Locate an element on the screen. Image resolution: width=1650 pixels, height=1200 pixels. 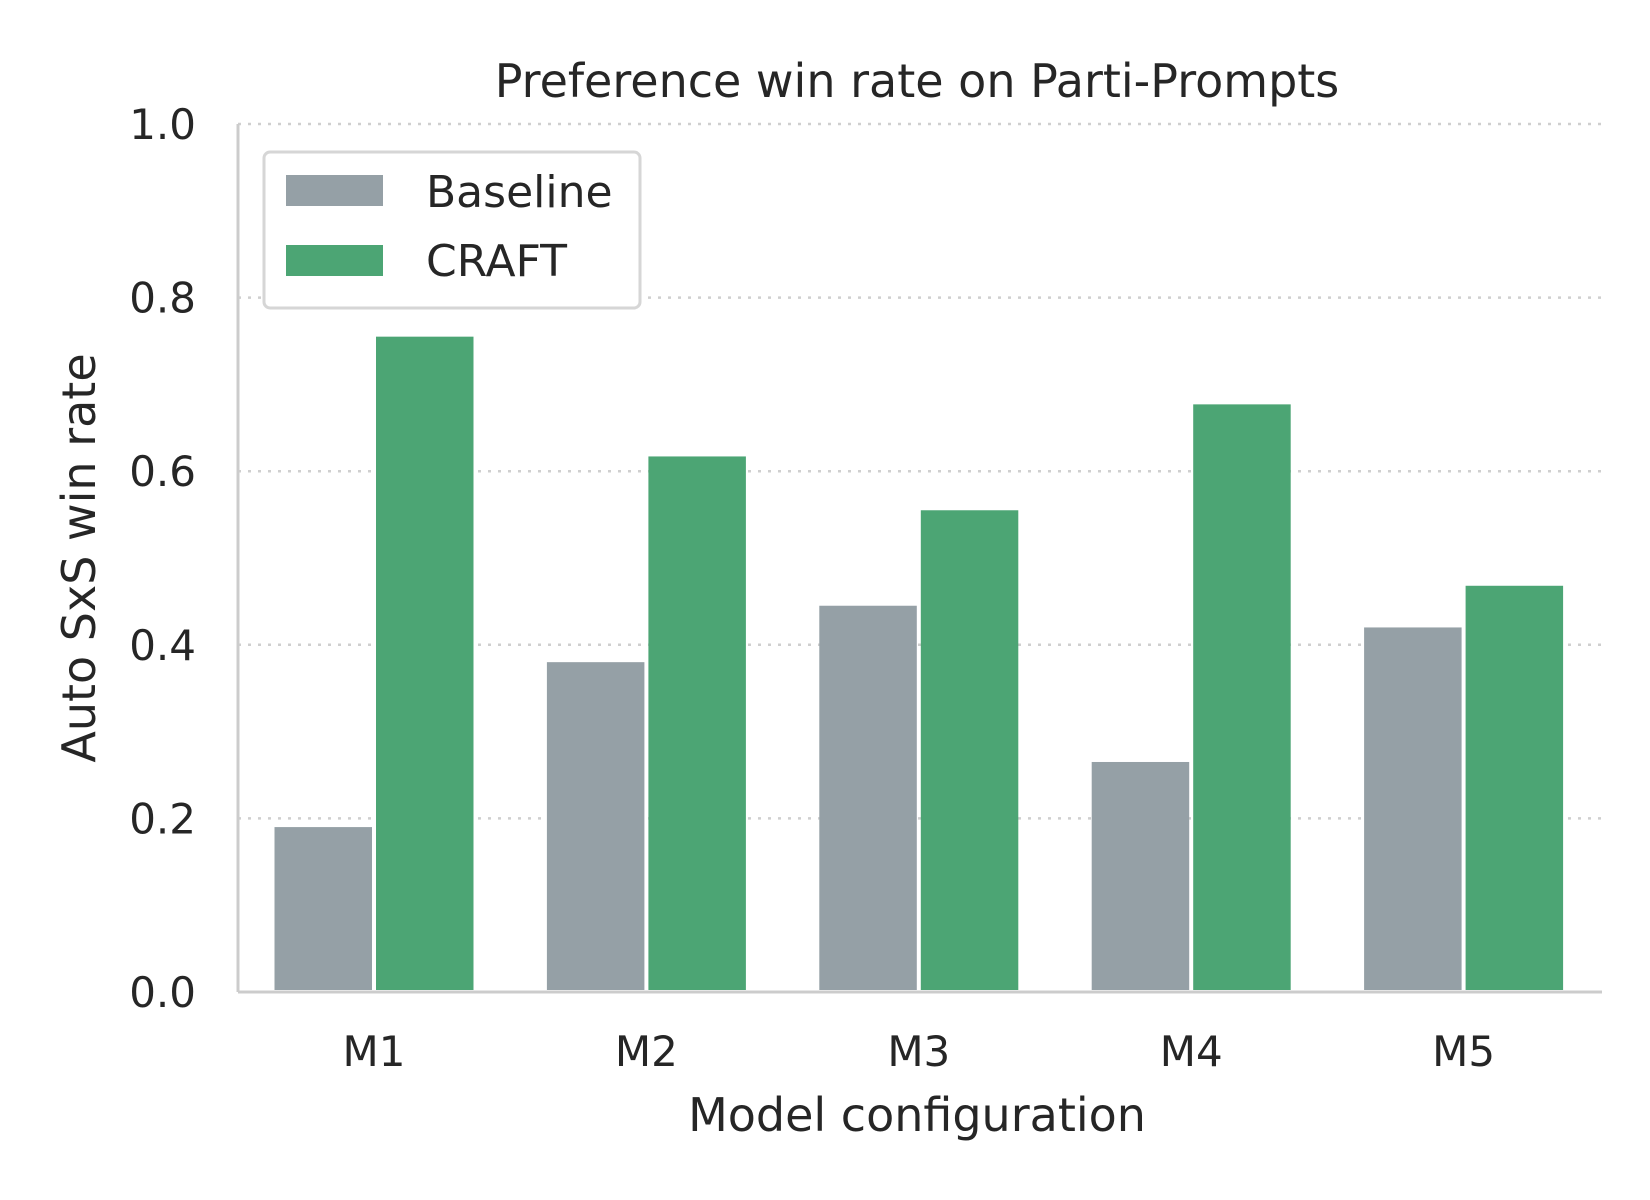
x-tick-label: M5 is located at coordinates (1463, 1051).